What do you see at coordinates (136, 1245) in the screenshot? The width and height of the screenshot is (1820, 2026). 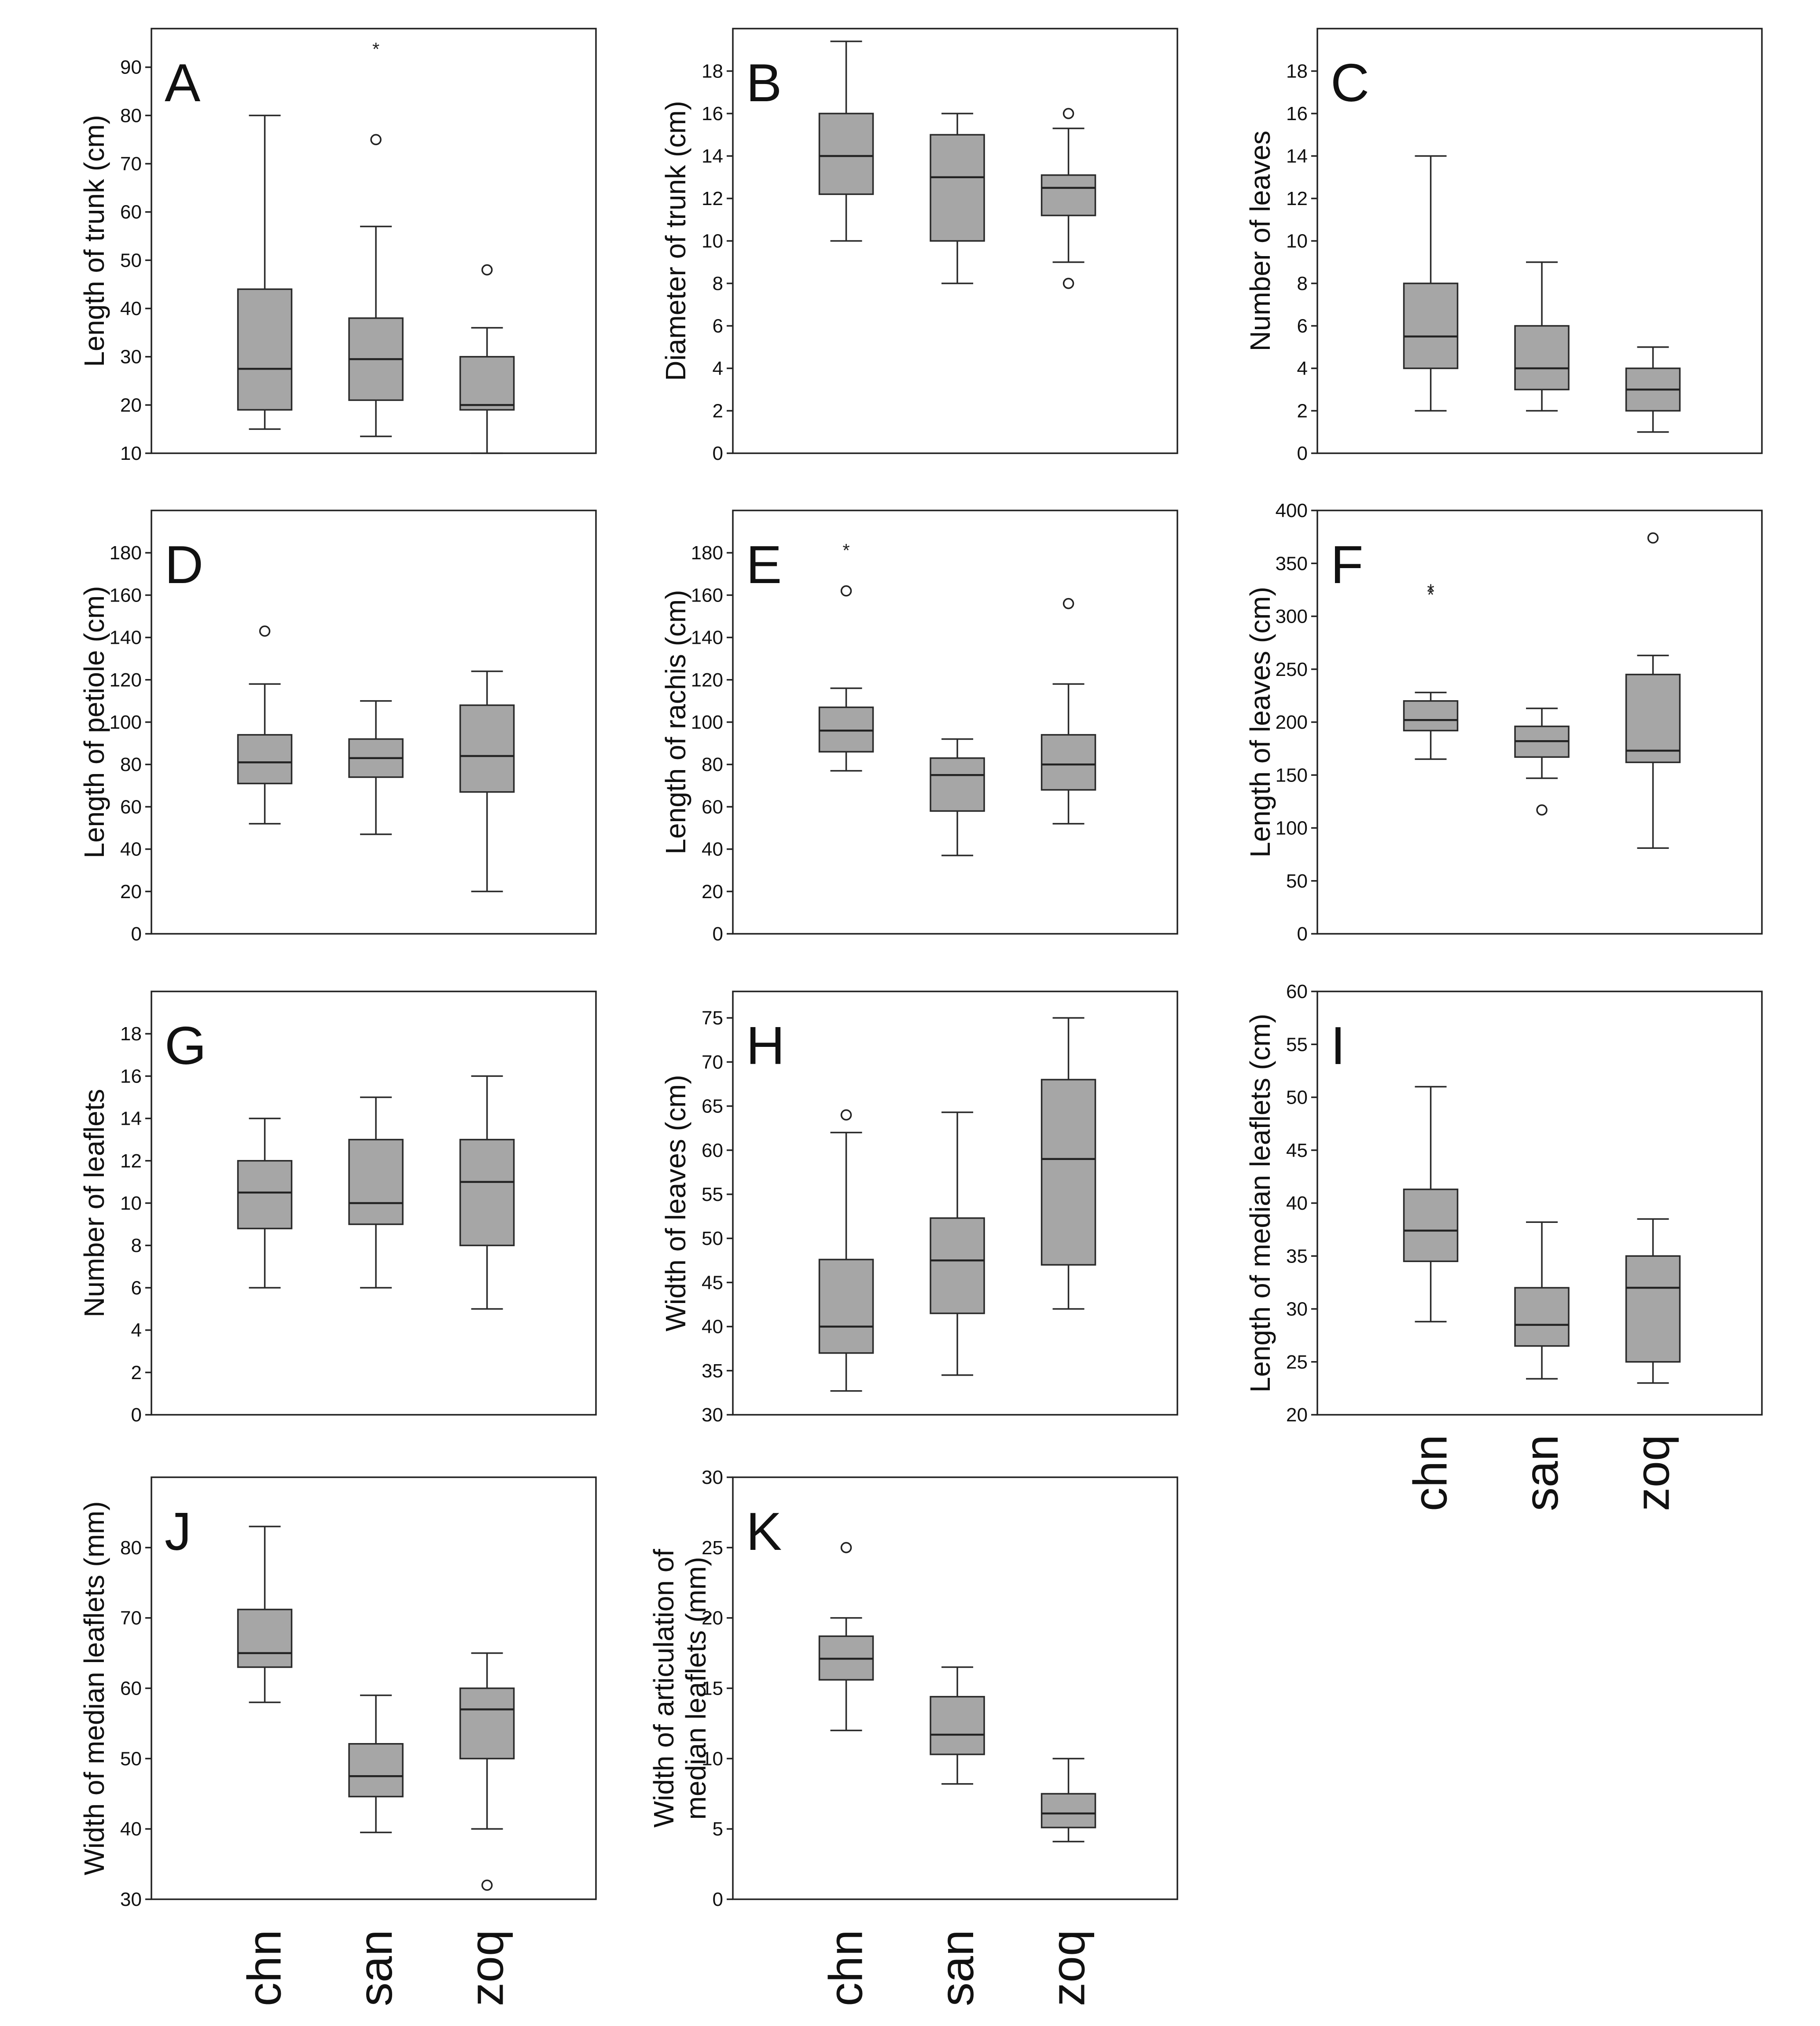 I see `y-tick-label: 8` at bounding box center [136, 1245].